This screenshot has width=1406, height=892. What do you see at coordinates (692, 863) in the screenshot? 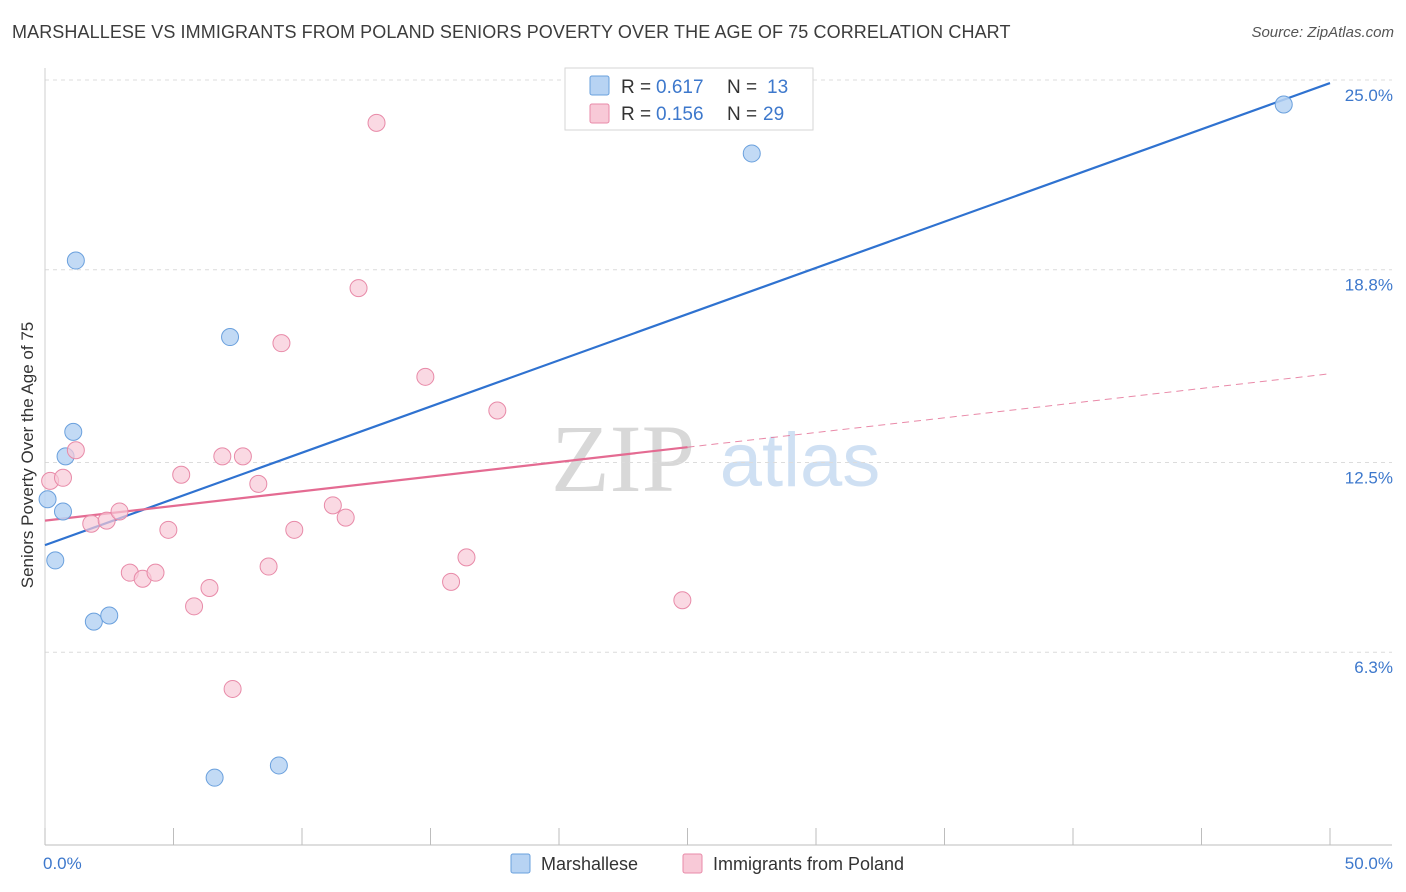
I see `series-legend-swatch-poland` at bounding box center [692, 863].